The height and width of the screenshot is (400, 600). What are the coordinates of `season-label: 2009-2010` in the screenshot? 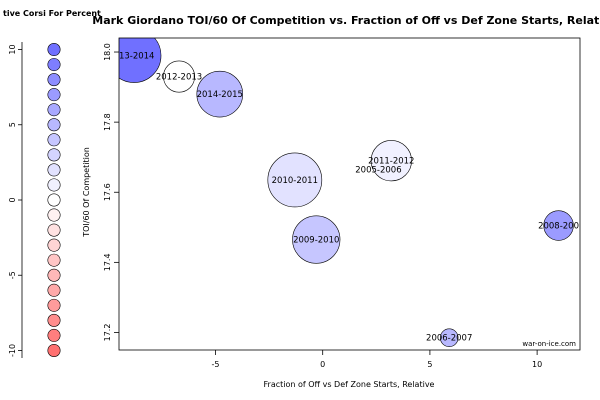 It's located at (316, 241).